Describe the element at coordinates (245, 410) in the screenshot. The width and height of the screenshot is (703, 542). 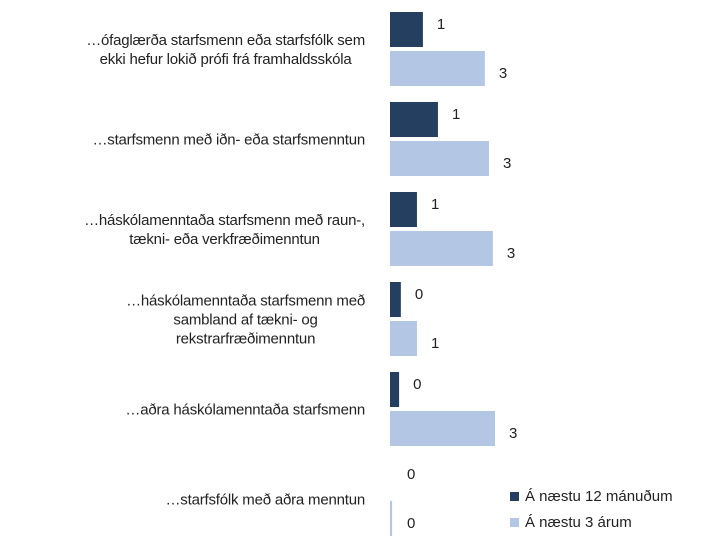
I see `category-label: …aðra háskólamenntaða starfsmenn` at that location.